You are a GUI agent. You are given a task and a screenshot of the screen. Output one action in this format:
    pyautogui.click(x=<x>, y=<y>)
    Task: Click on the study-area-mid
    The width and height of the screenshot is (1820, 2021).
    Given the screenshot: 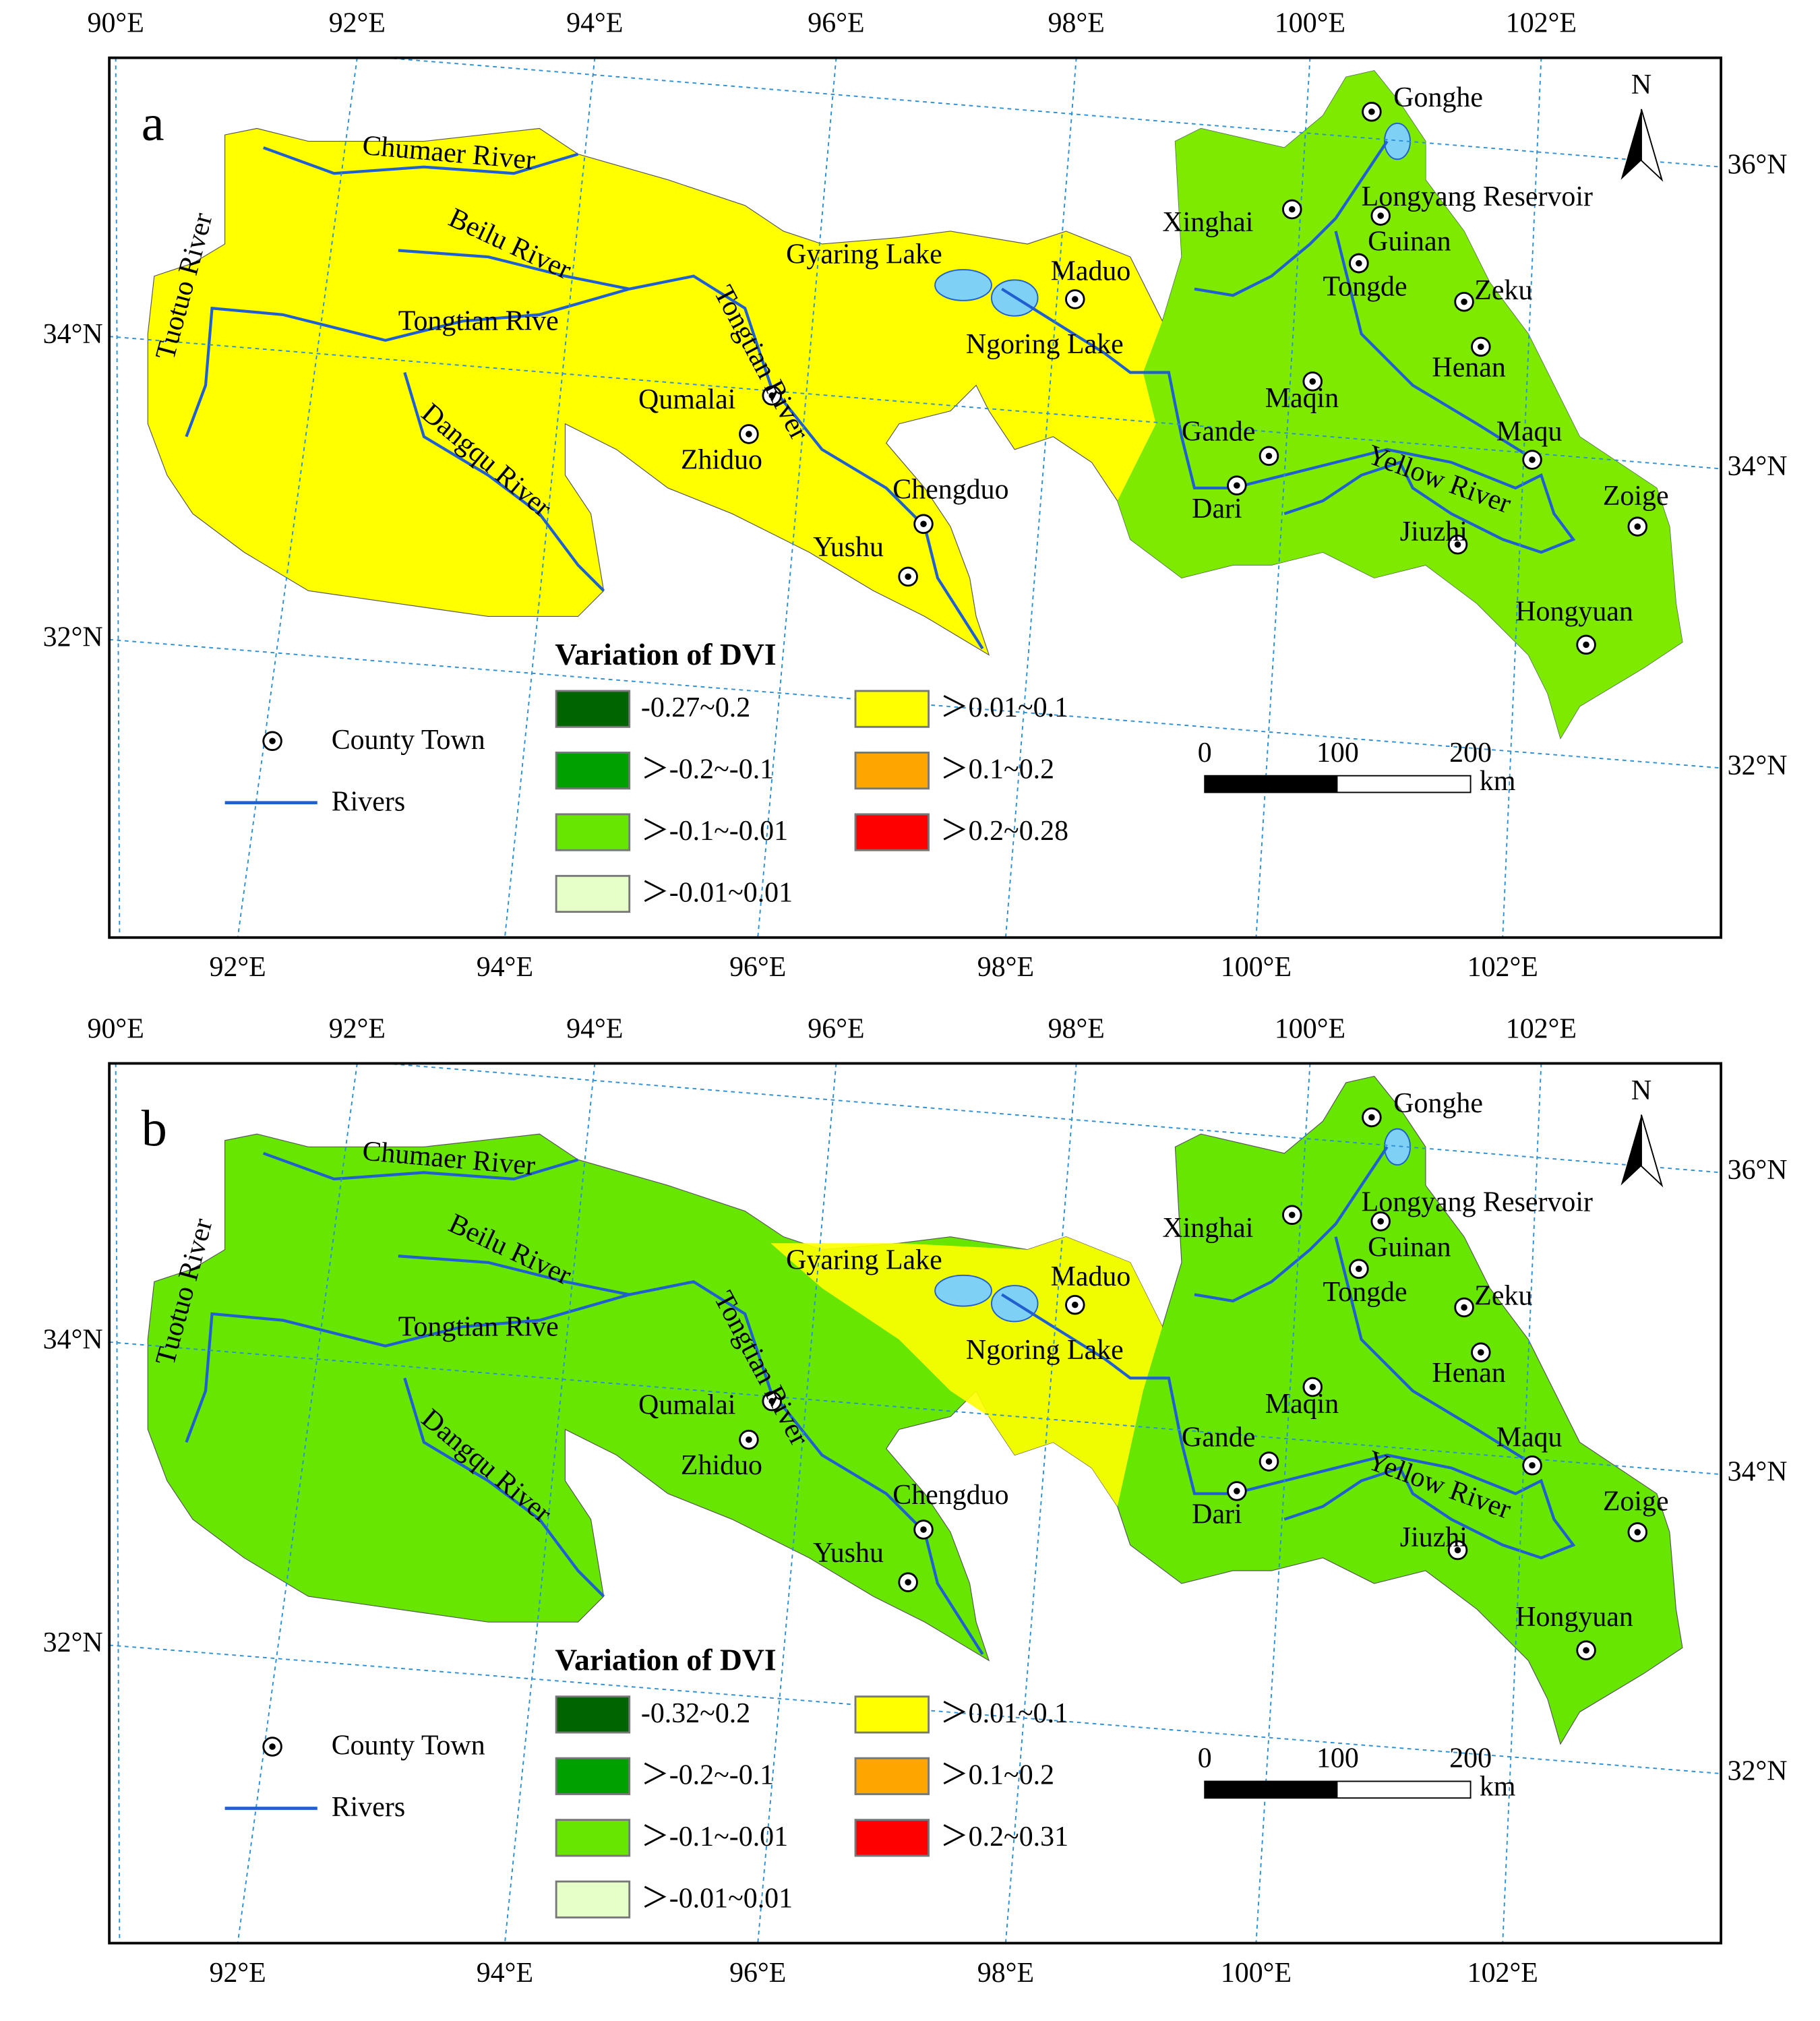 What is the action you would take?
    pyautogui.click(x=966, y=1371)
    